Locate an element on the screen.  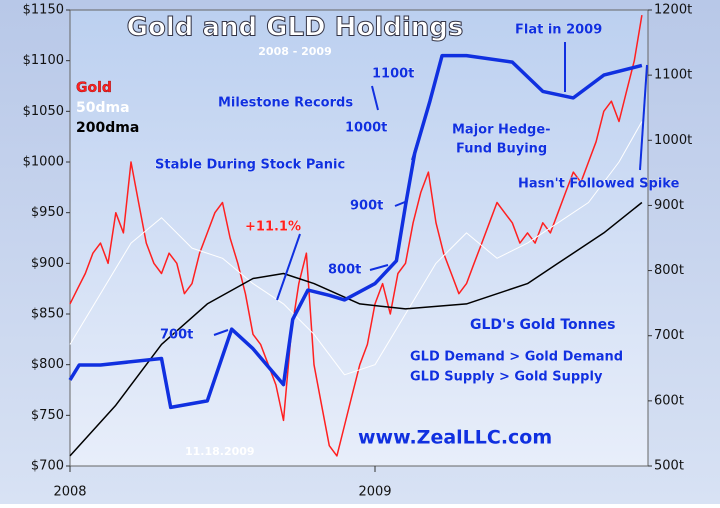
y-tick-label: $1000 is located at coordinates (43, 162).